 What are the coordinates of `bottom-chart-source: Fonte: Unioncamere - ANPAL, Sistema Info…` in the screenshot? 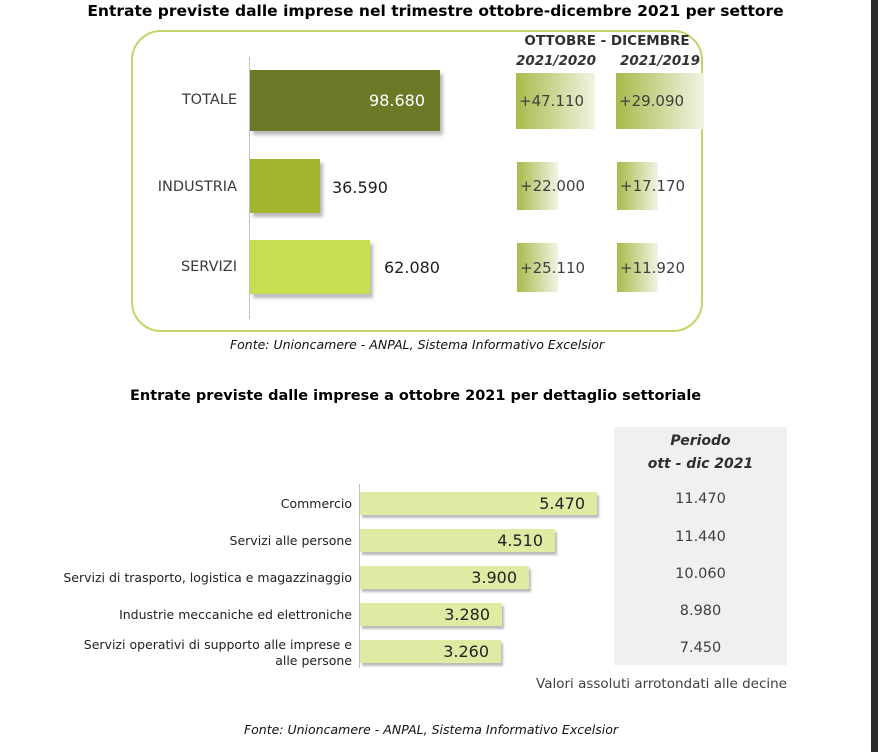 It's located at (431, 729).